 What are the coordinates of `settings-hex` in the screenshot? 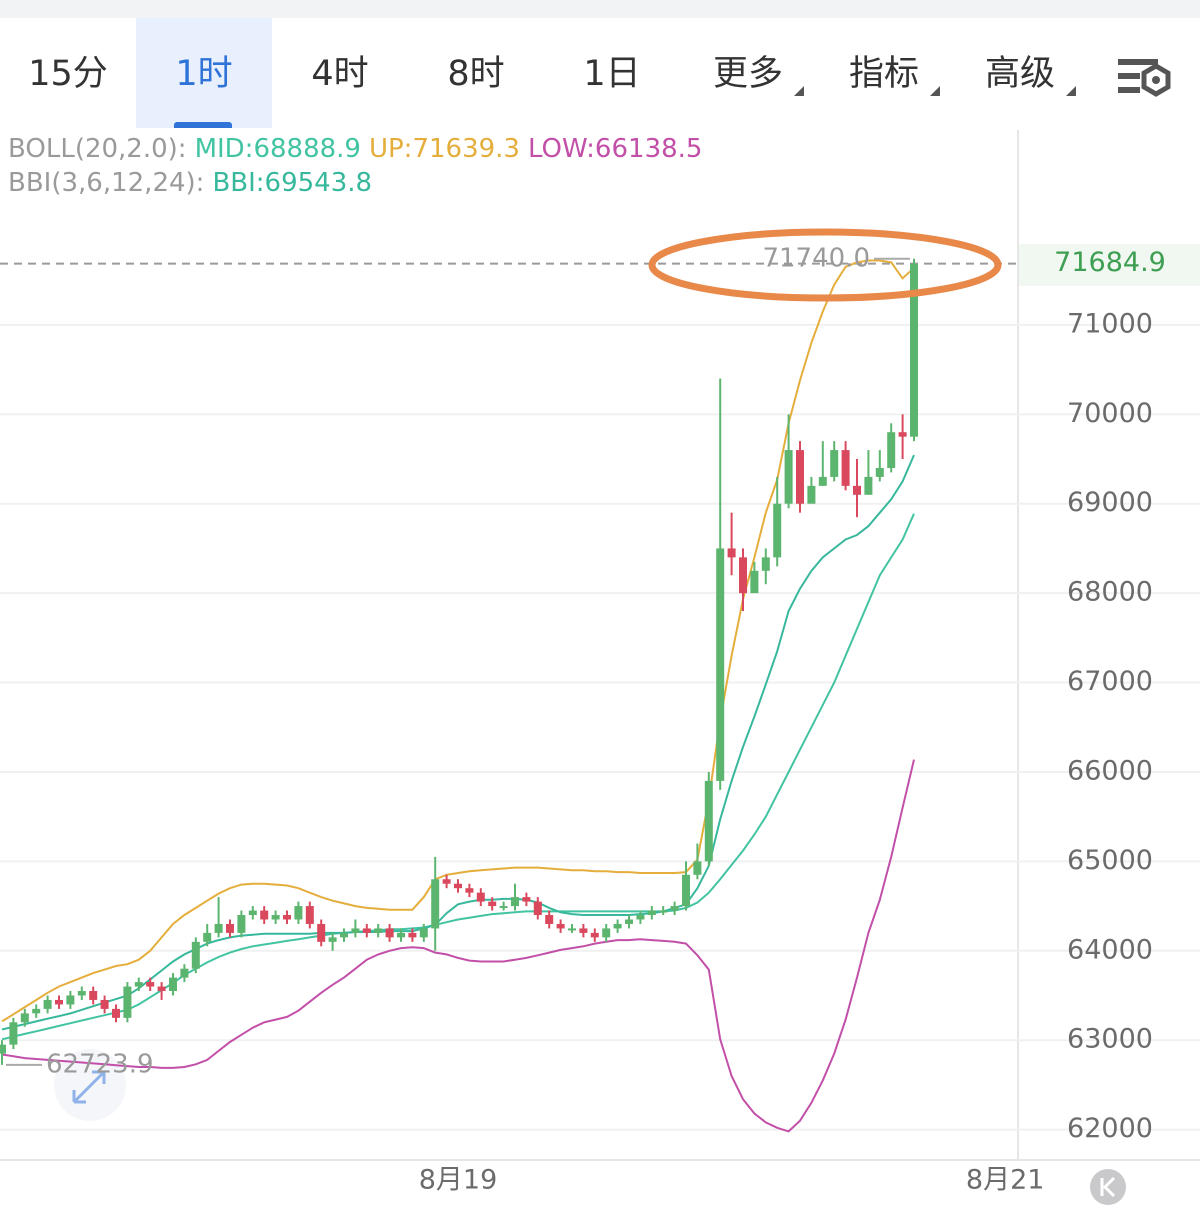 It's located at (1156, 80).